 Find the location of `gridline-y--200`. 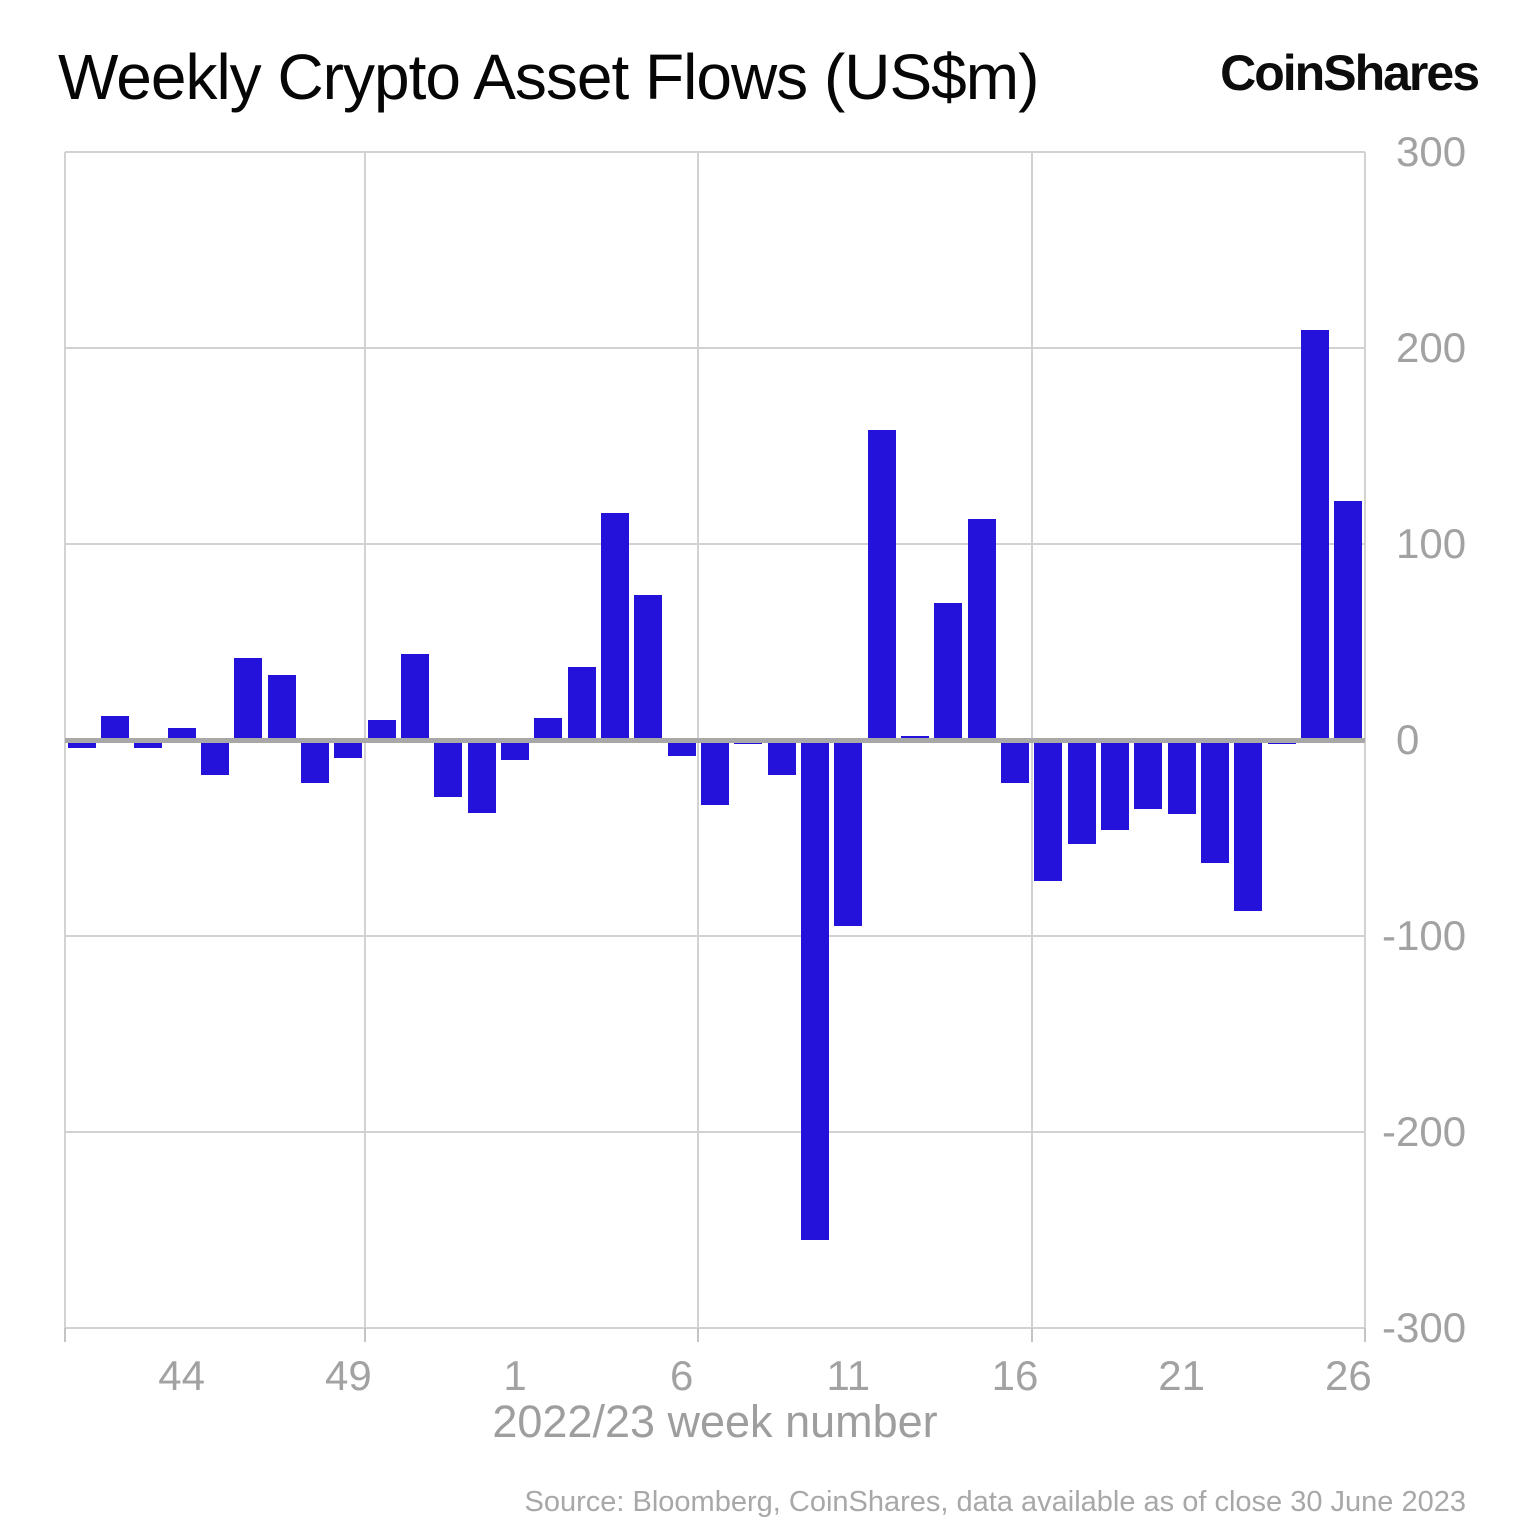

gridline-y--200 is located at coordinates (715, 1132).